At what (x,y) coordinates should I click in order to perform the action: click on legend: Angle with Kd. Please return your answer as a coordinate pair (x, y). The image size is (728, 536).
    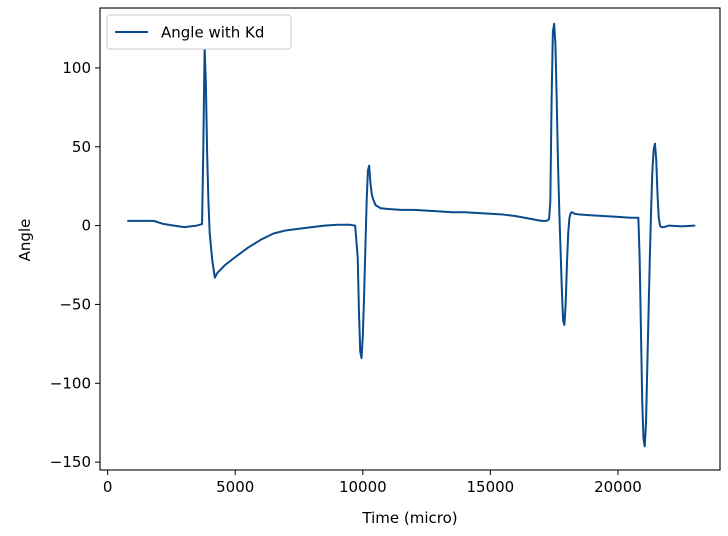
    Looking at the image, I should click on (199, 32).